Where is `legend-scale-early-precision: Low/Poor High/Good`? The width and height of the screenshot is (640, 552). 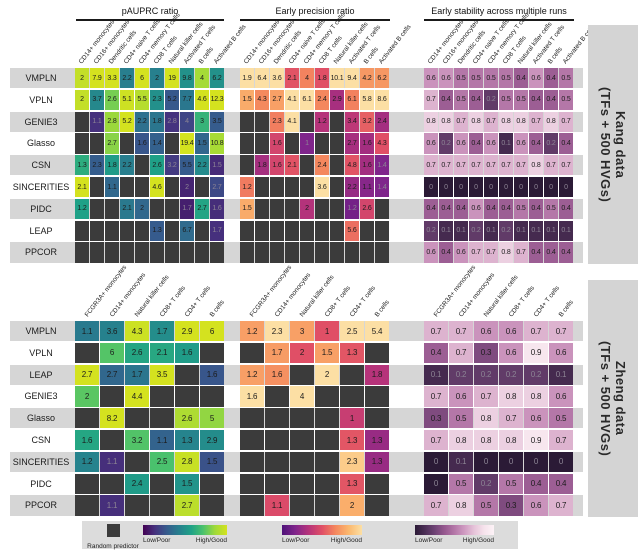
legend-scale-early-precision: Low/Poor High/Good is located at coordinates (322, 534).